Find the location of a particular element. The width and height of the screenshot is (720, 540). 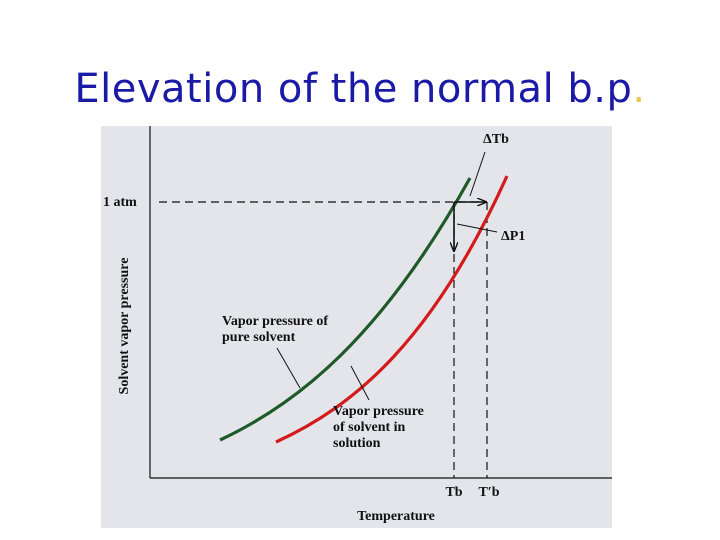

pure-solvent-leader is located at coordinates (288, 368).